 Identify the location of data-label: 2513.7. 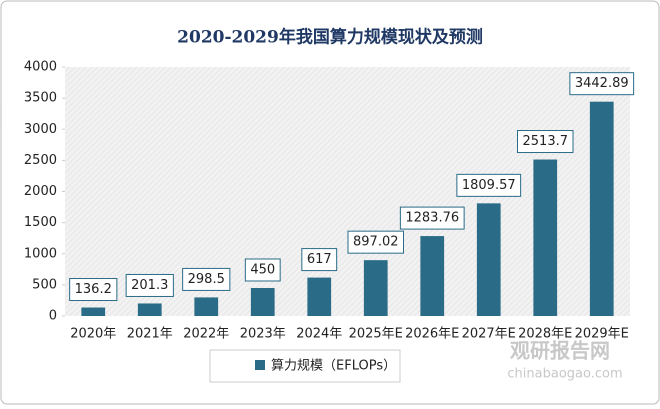
(546, 141).